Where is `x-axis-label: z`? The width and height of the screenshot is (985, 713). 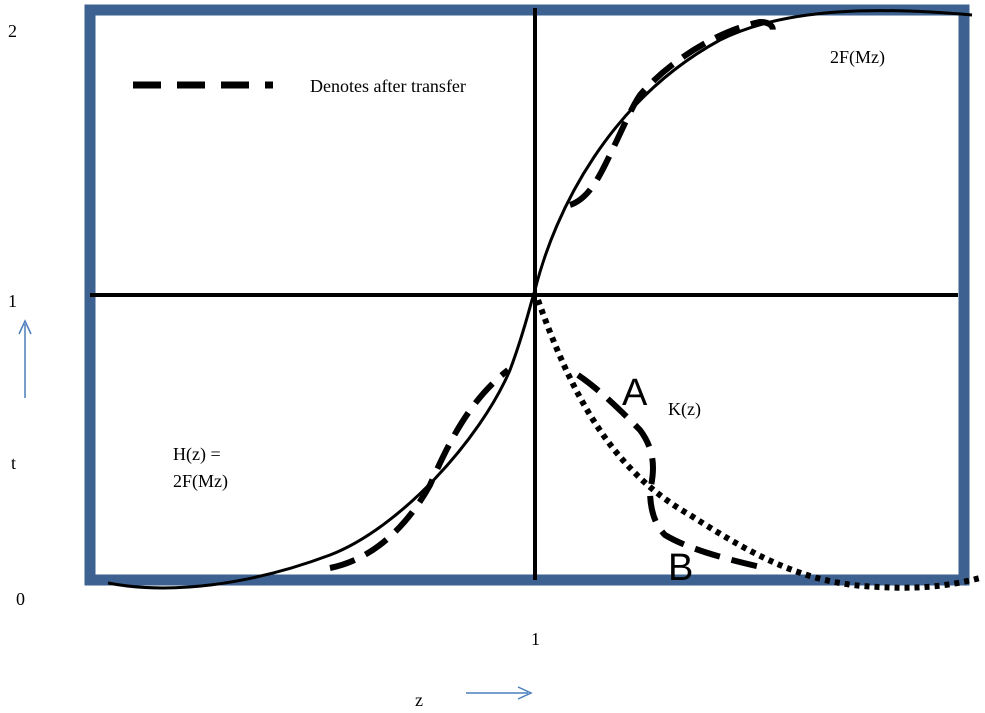
x-axis-label: z is located at coordinates (419, 700).